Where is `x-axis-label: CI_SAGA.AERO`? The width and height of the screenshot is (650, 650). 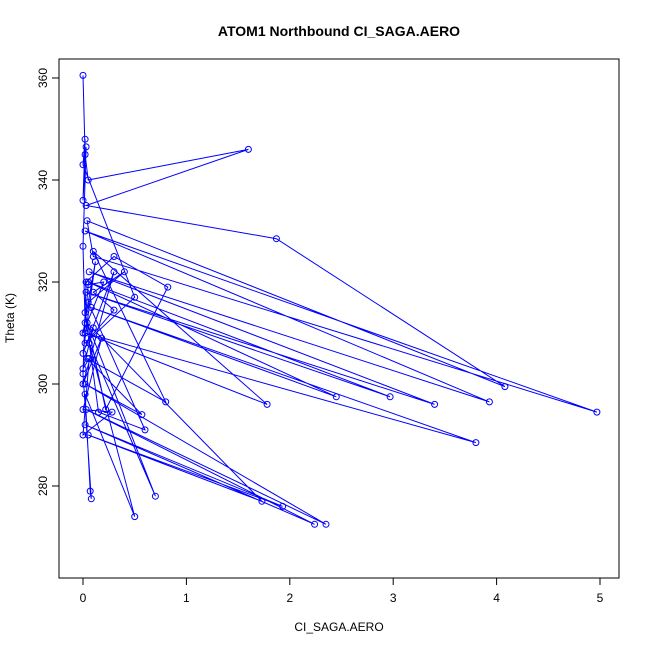 x-axis-label: CI_SAGA.AERO is located at coordinates (338, 627).